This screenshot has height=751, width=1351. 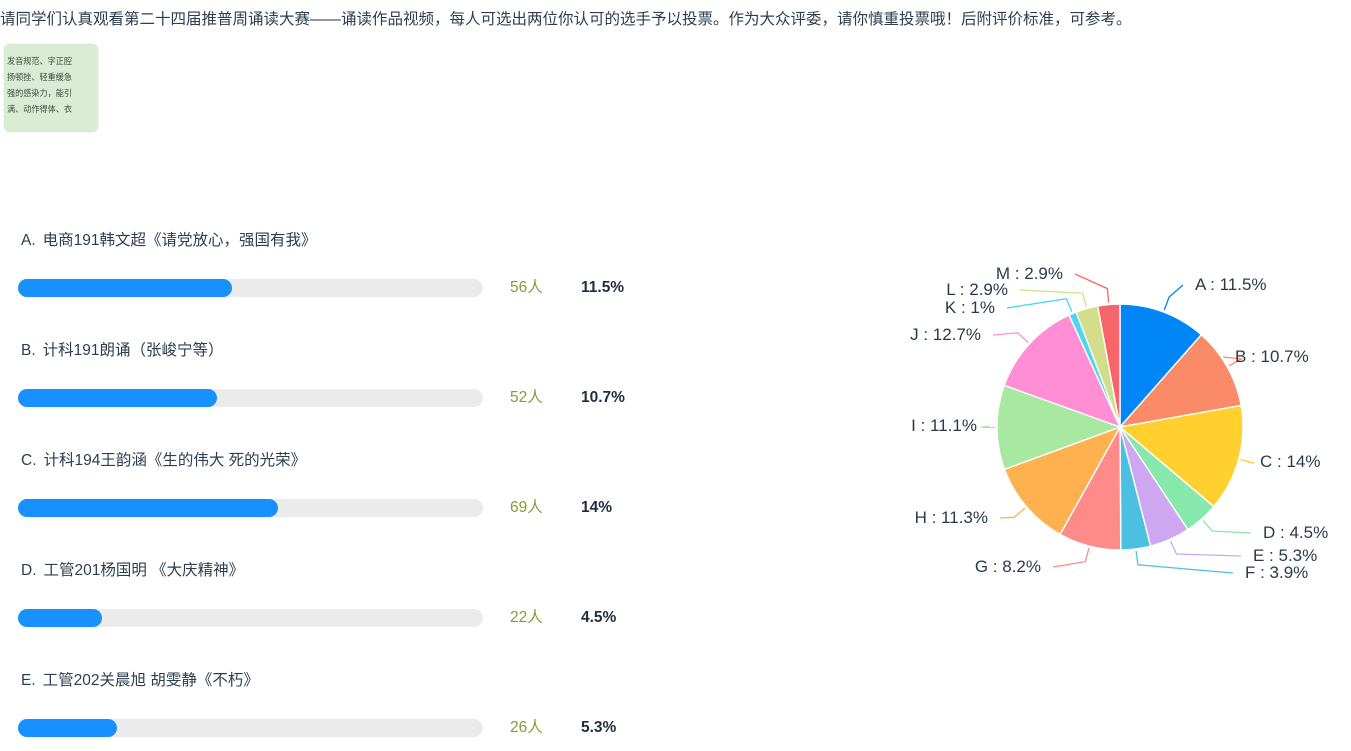 What do you see at coordinates (39, 77) in the screenshot?
I see `thumbnail-line: 扬顿挫、轻重缓急` at bounding box center [39, 77].